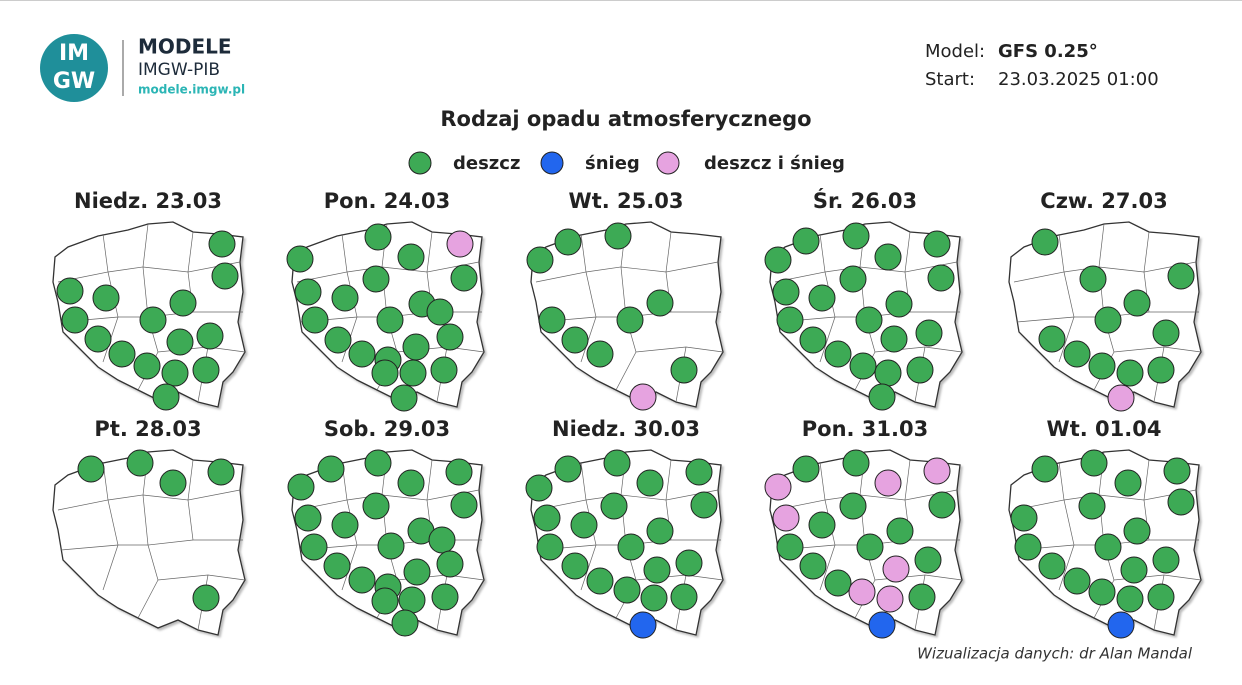 The image size is (1242, 685). Describe the element at coordinates (955, 51) in the screenshot. I see `model-label: Model:` at that location.